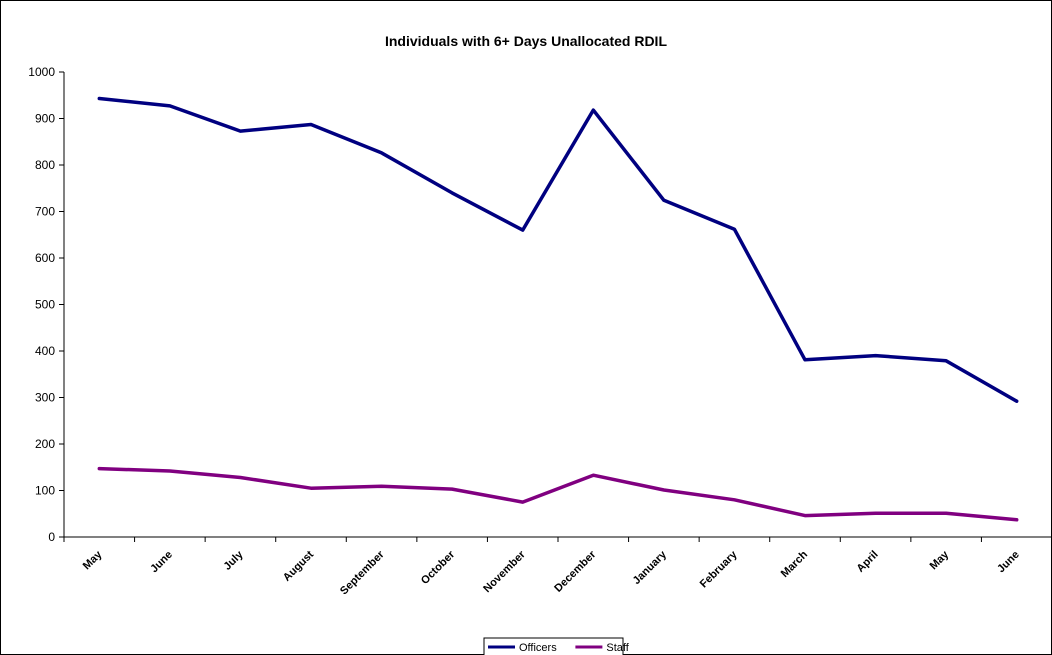 The image size is (1052, 655). I want to click on y-tick-label: 600, so click(45, 258).